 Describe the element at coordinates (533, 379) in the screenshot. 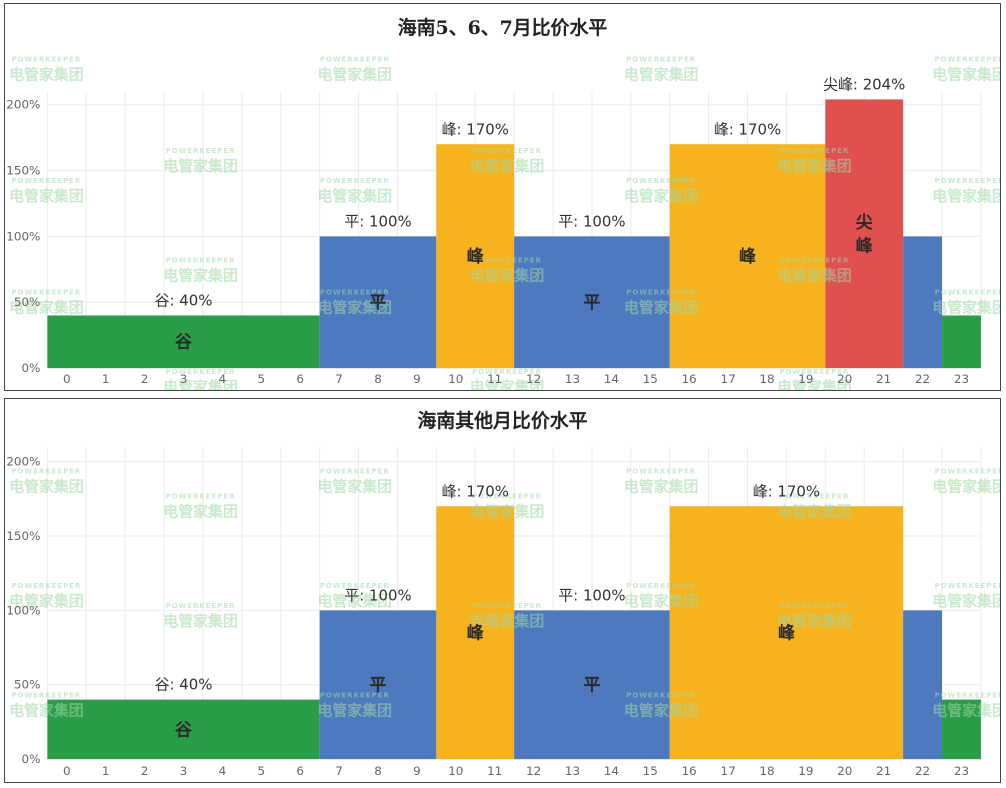

I see `x-tick-label: 12` at that location.